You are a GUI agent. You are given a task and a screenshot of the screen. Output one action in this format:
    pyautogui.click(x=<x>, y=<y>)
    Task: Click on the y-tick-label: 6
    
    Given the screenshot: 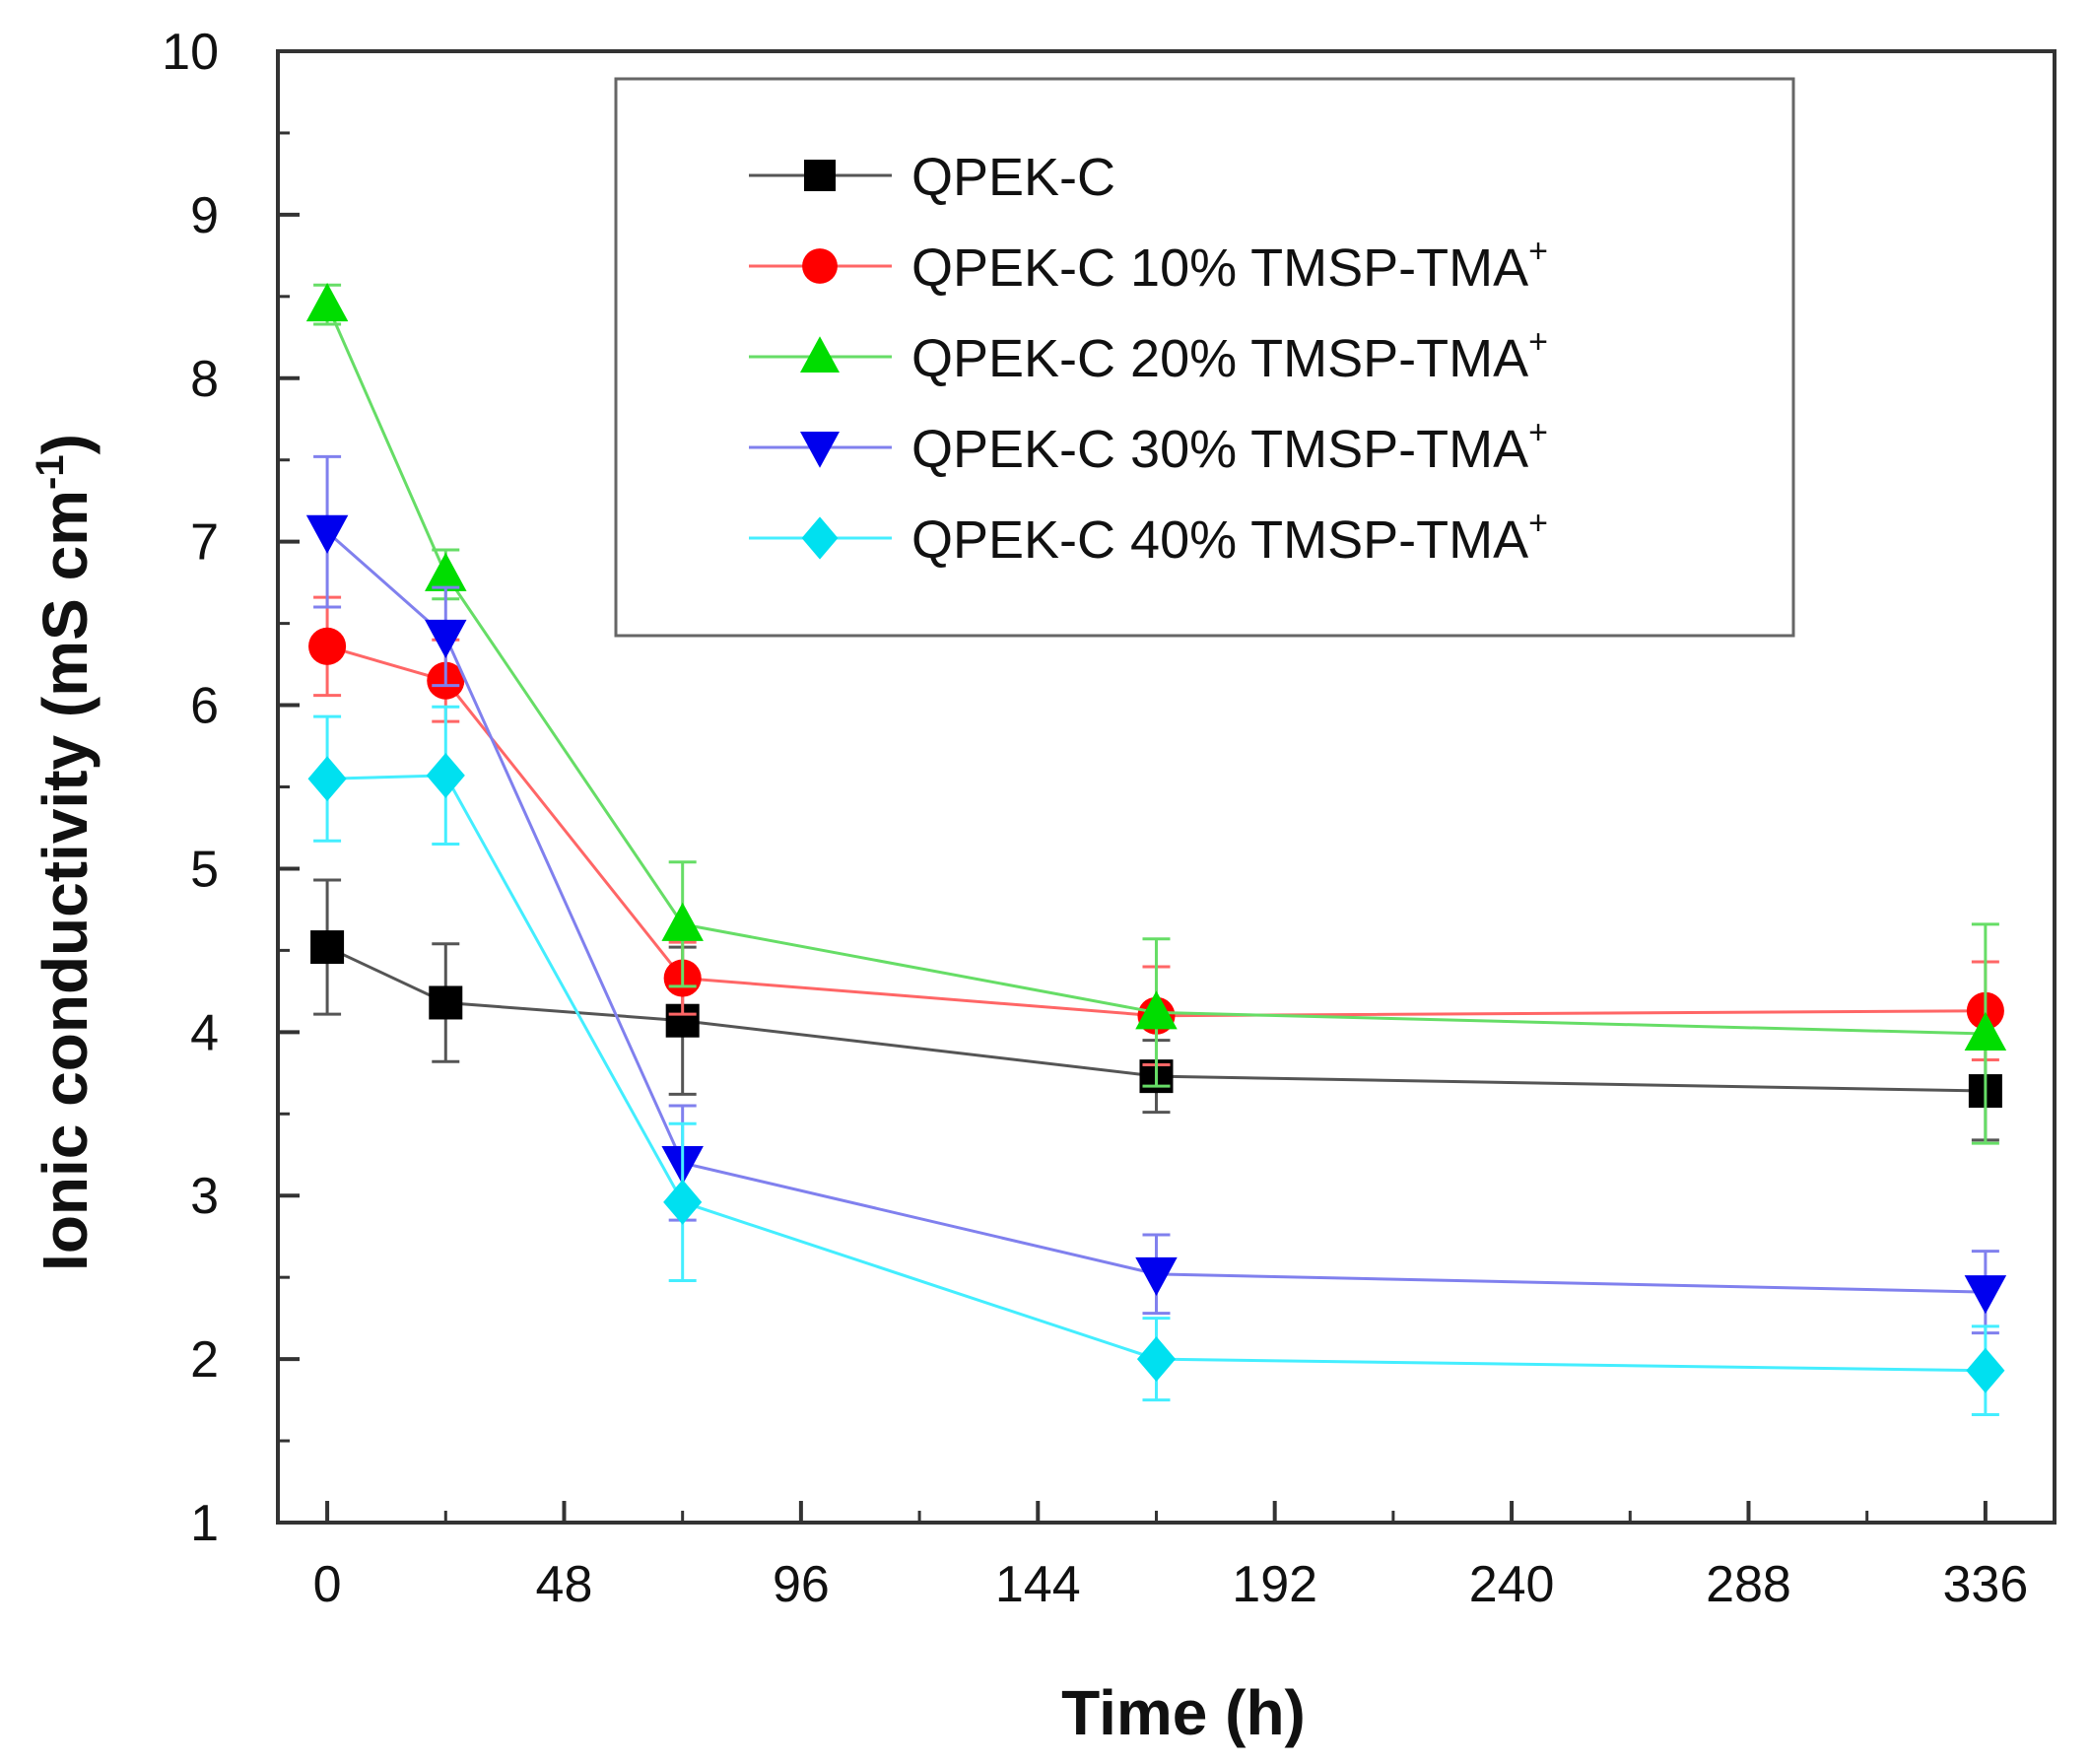 What is the action you would take?
    pyautogui.click(x=205, y=706)
    